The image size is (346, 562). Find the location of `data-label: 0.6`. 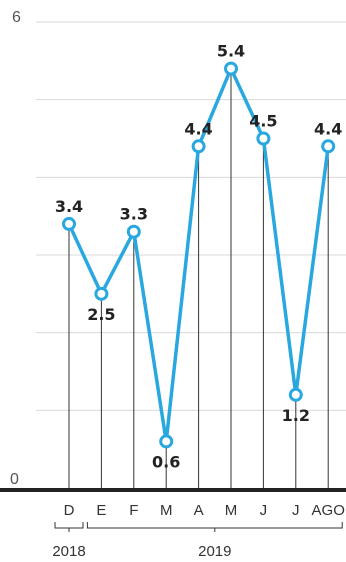

data-label: 0.6 is located at coordinates (166, 461).